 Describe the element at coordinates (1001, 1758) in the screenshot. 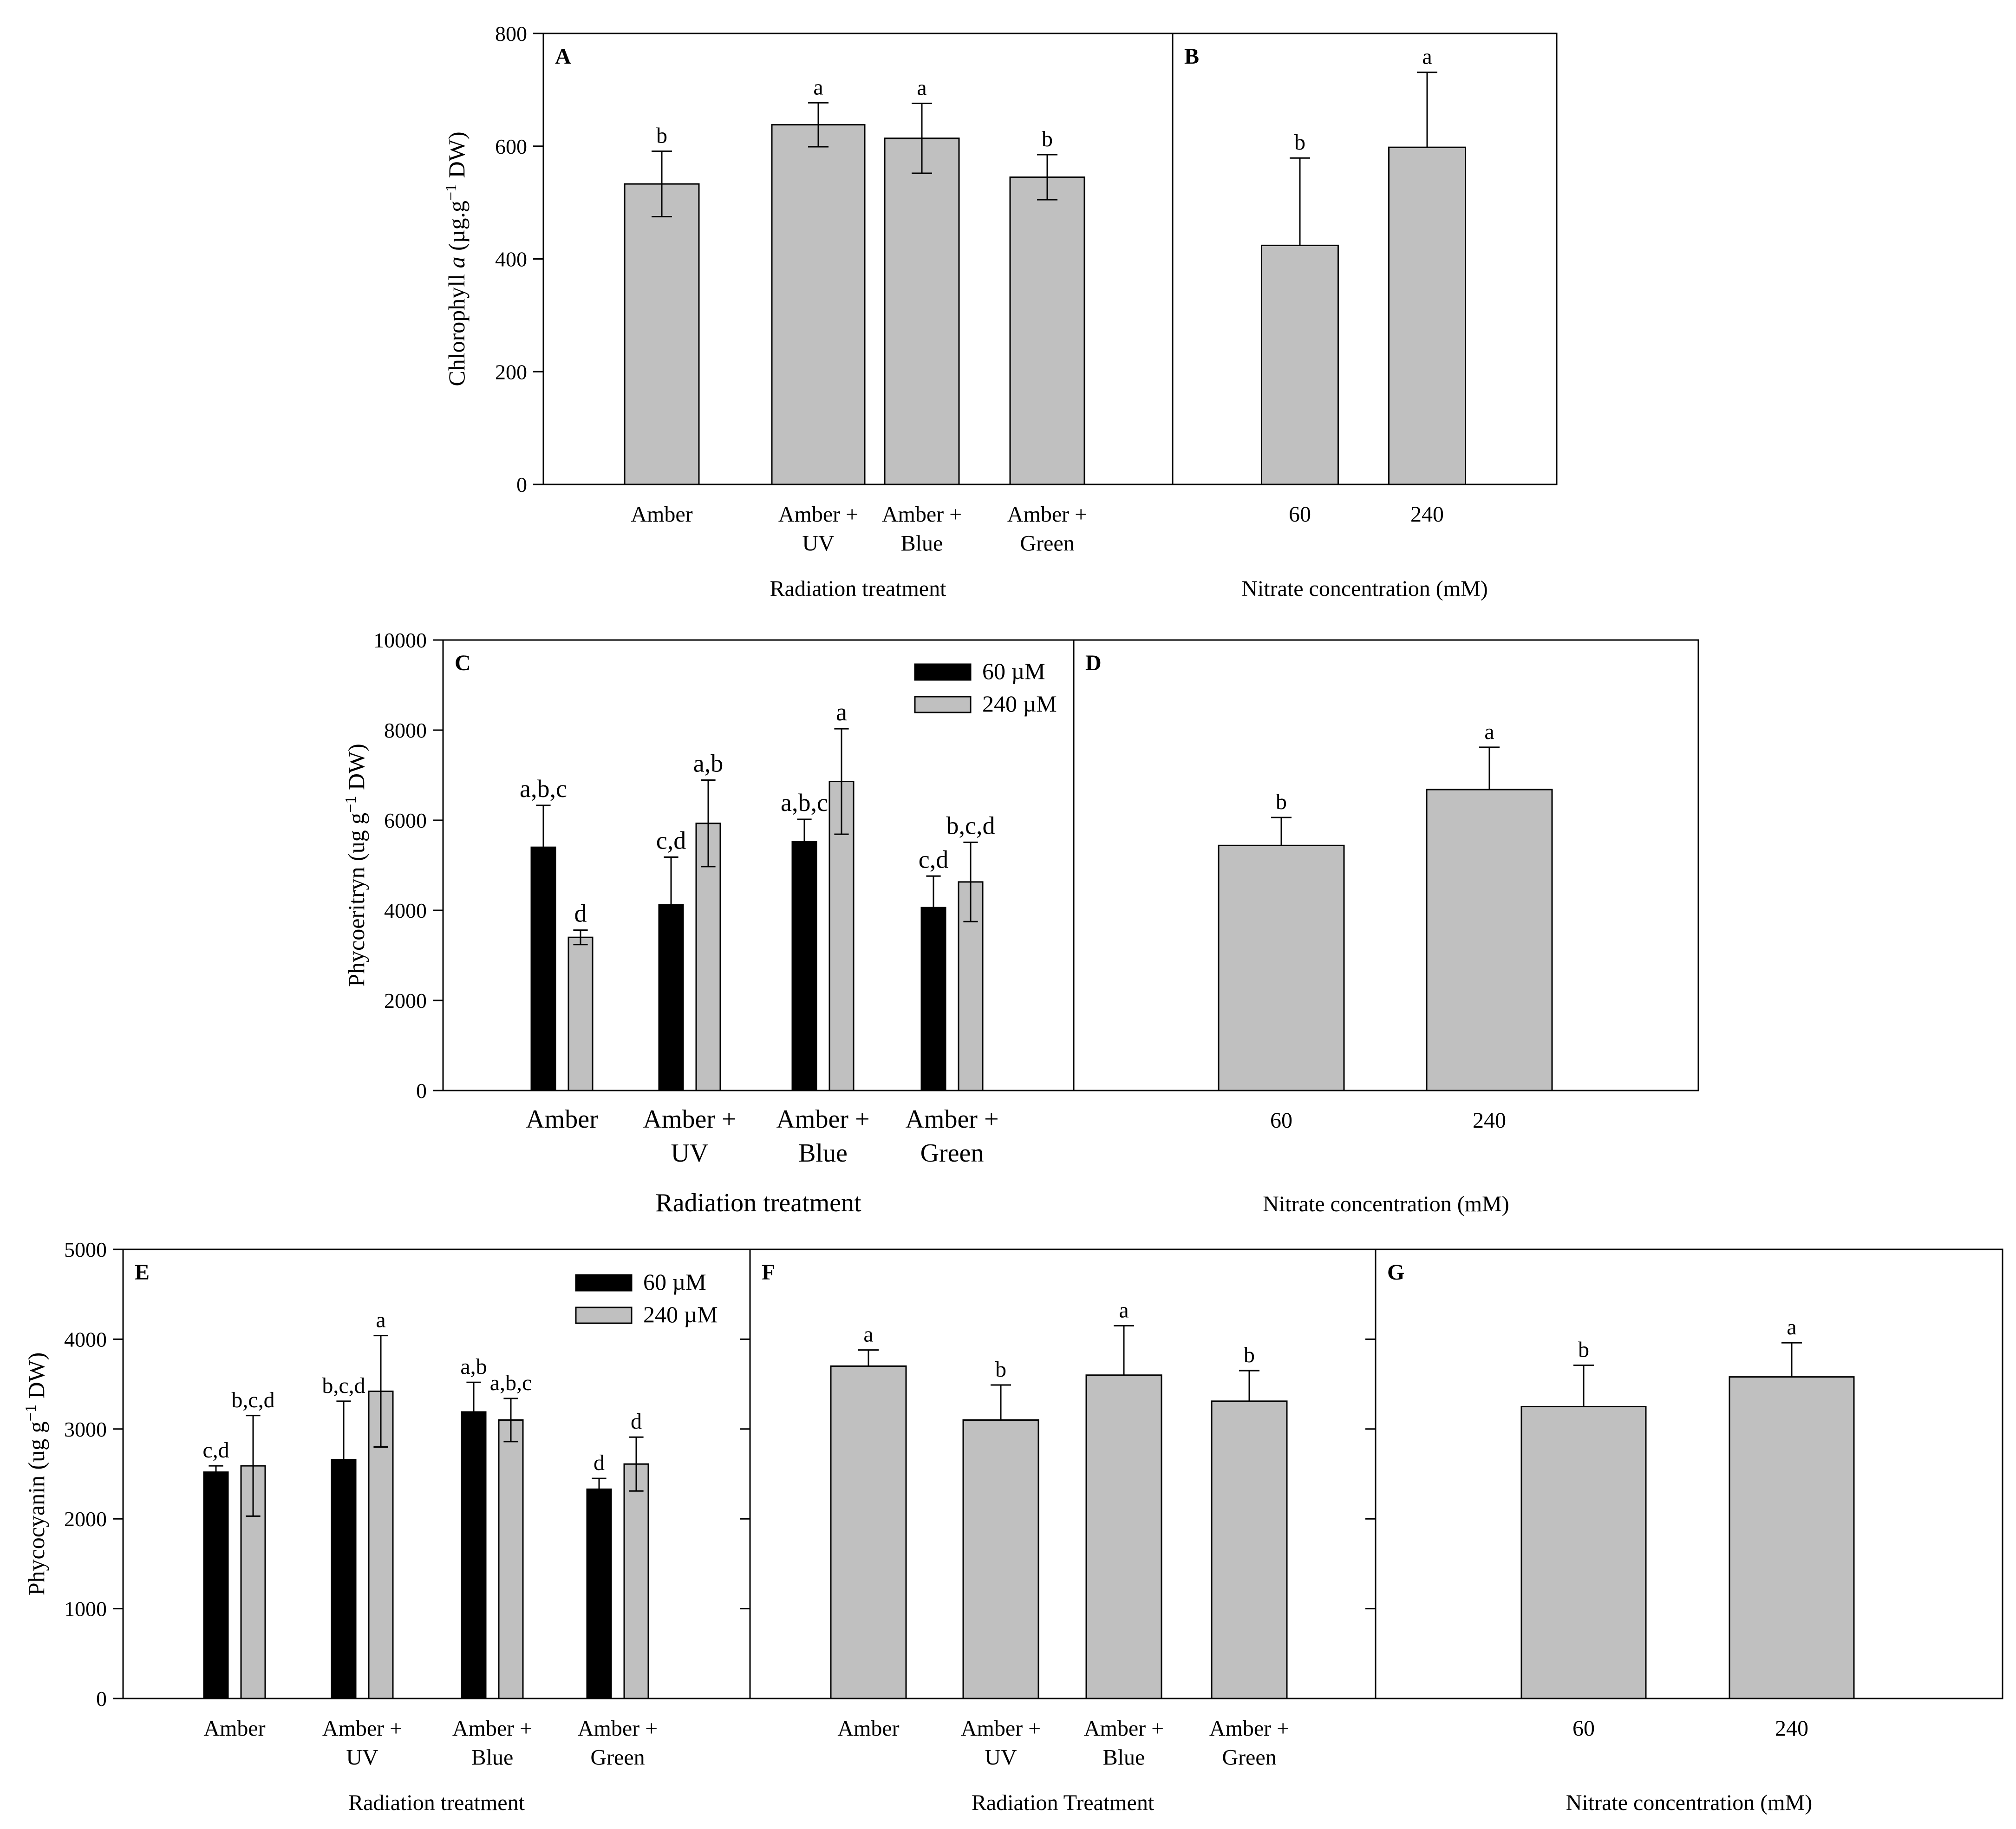

I see `x-category-label-f: UV` at that location.